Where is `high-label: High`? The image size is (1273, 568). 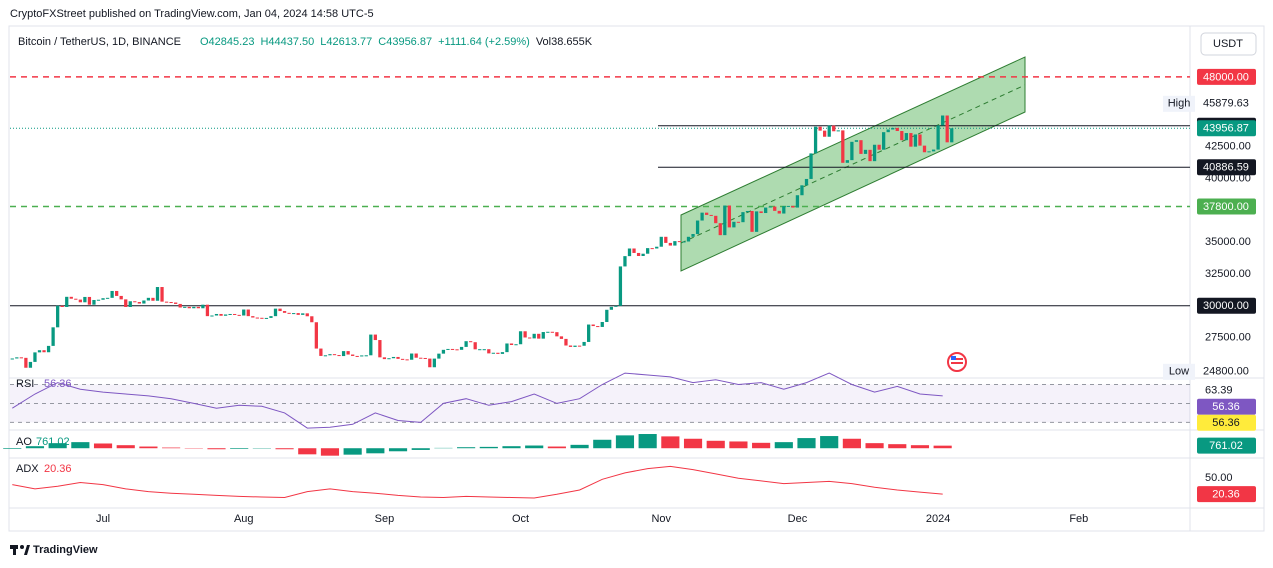
high-label: High is located at coordinates (1179, 104).